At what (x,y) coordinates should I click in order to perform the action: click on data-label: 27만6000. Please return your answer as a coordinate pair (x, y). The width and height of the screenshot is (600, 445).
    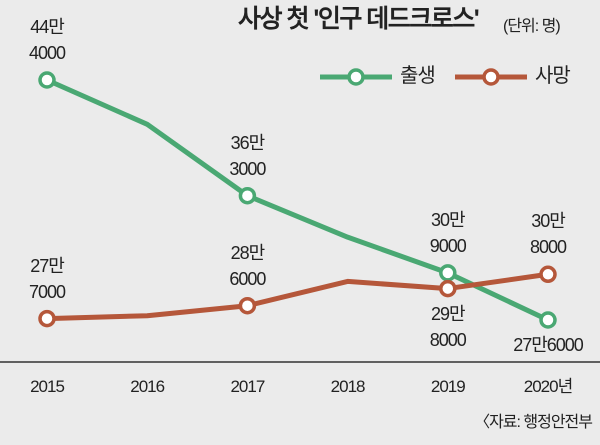
    Looking at the image, I should click on (548, 345).